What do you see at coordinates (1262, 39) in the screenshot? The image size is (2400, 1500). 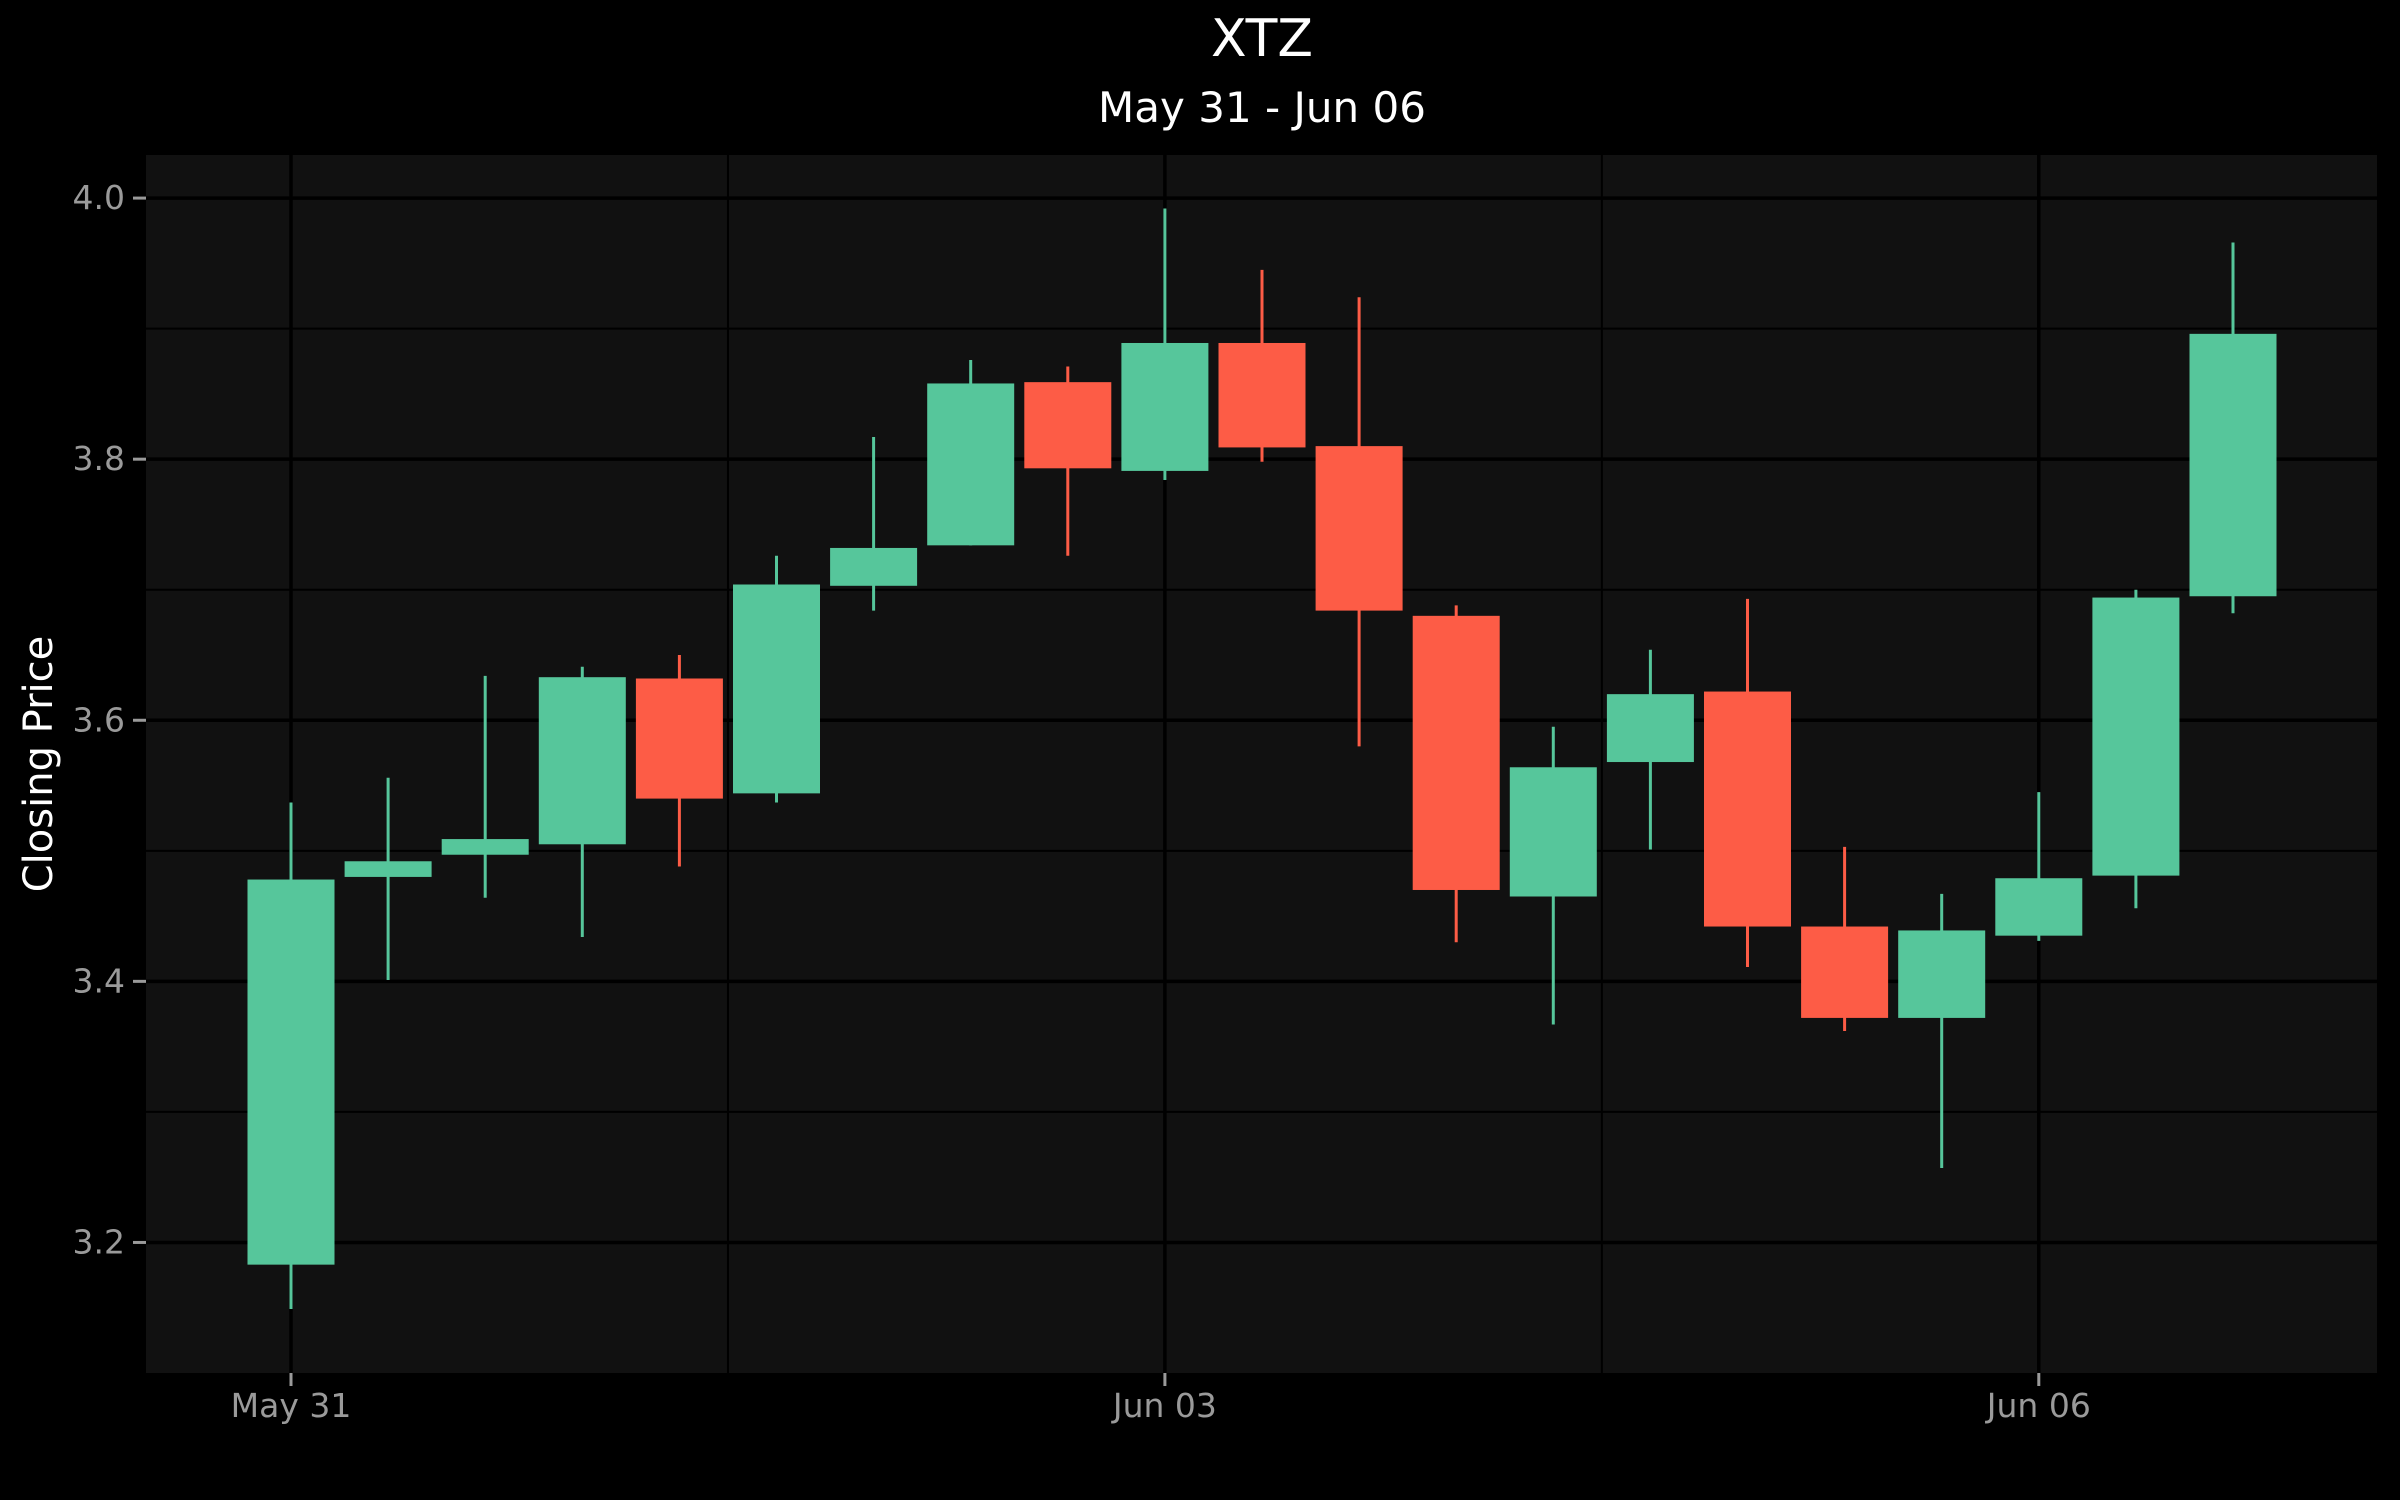 I see `chart-title: XTZ` at bounding box center [1262, 39].